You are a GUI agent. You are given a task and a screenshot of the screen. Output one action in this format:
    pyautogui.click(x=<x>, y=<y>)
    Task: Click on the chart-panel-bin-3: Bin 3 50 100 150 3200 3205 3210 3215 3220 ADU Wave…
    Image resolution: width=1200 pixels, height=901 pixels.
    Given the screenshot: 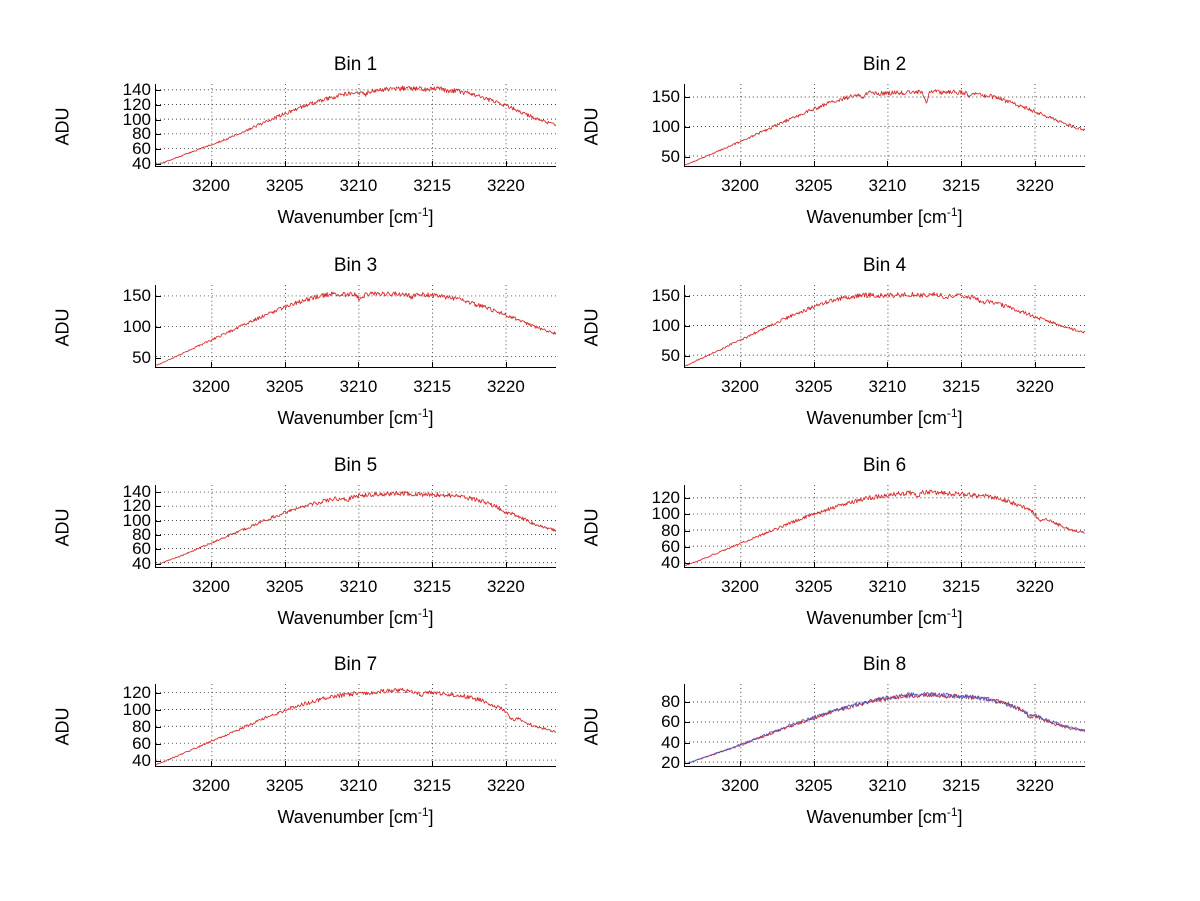 What is the action you would take?
    pyautogui.click(x=300, y=351)
    